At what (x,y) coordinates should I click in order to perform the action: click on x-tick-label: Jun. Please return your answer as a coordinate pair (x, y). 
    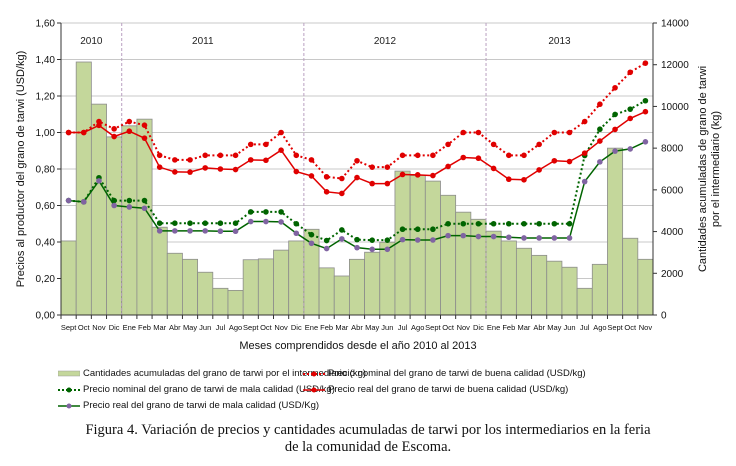
    Looking at the image, I should click on (569, 327).